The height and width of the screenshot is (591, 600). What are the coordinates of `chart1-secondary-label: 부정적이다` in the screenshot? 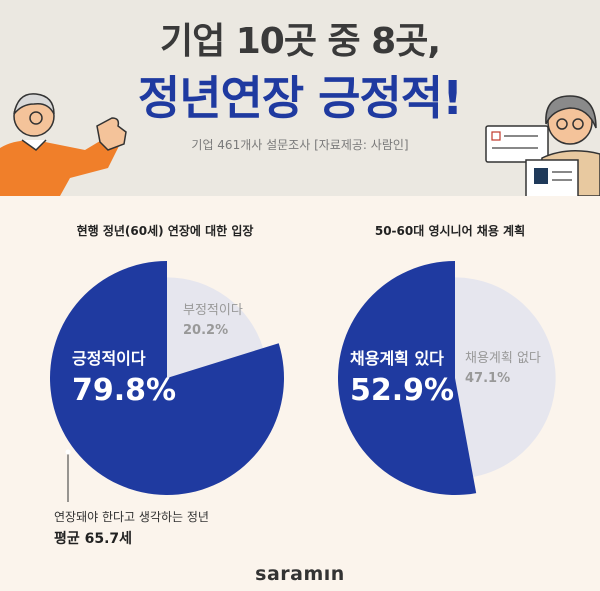 It's located at (213, 310).